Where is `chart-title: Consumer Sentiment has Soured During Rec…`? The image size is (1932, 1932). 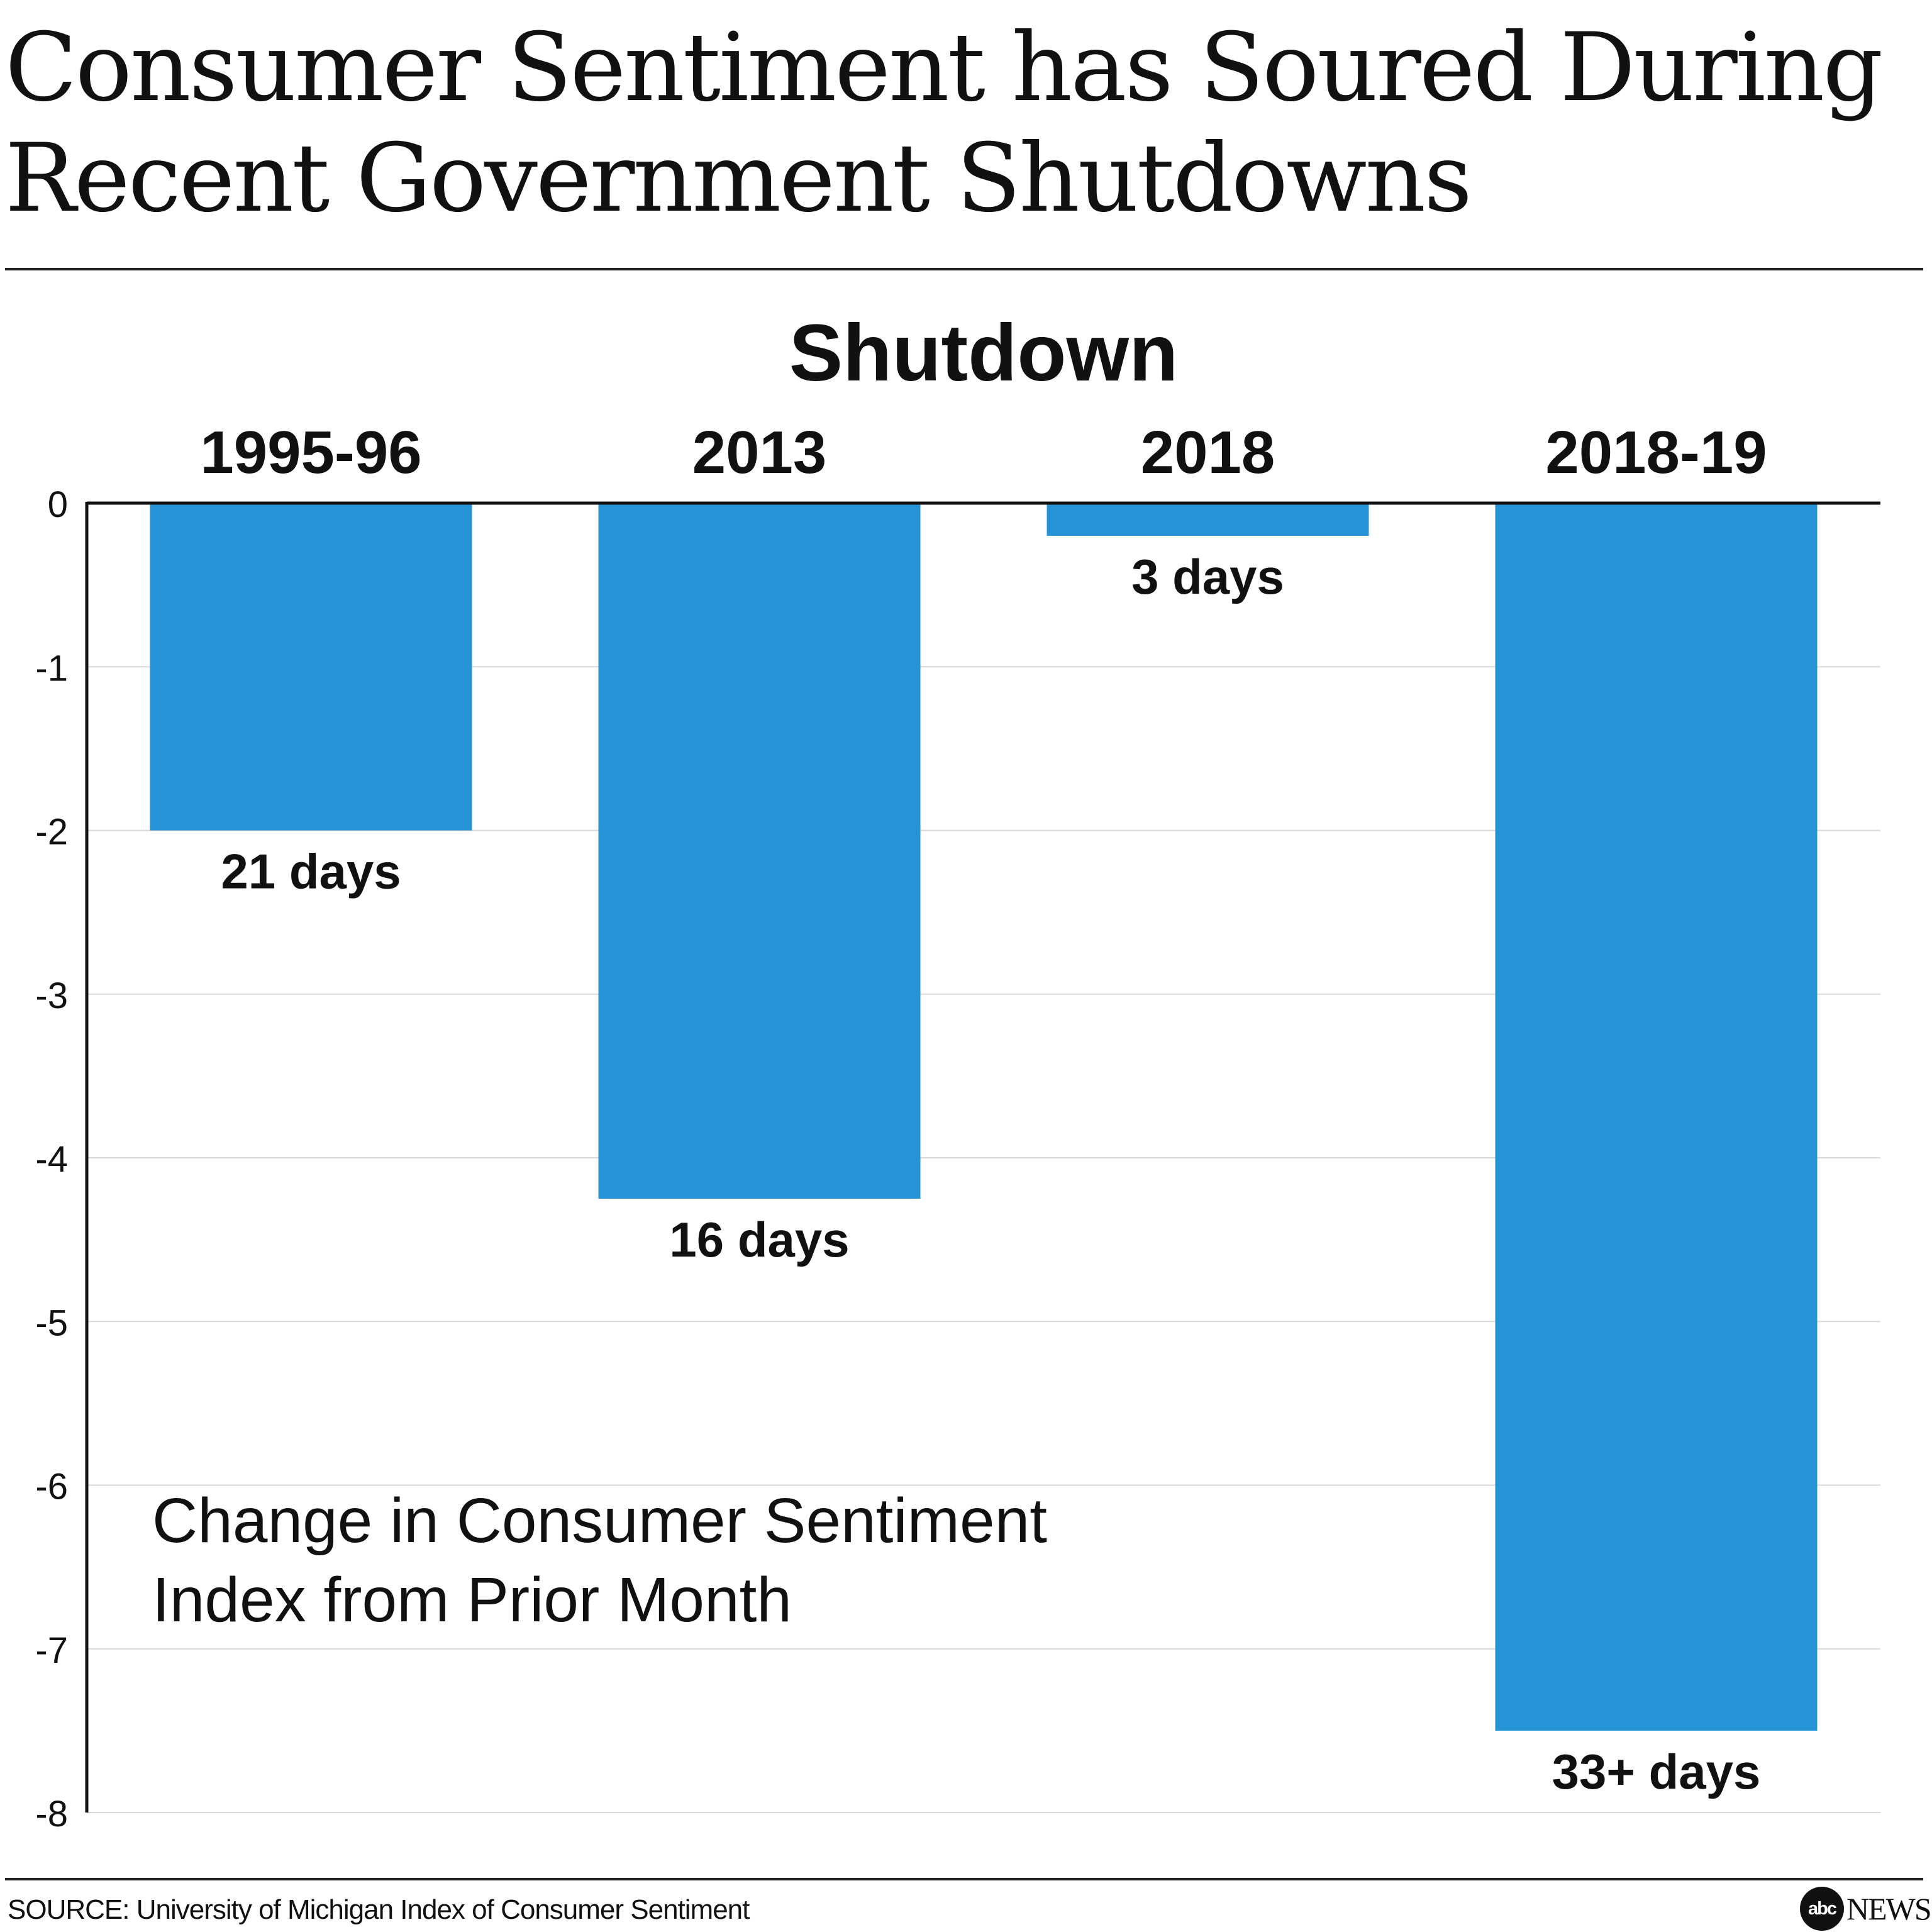
chart-title: Consumer Sentiment has Soured During Rec… is located at coordinates (944, 123).